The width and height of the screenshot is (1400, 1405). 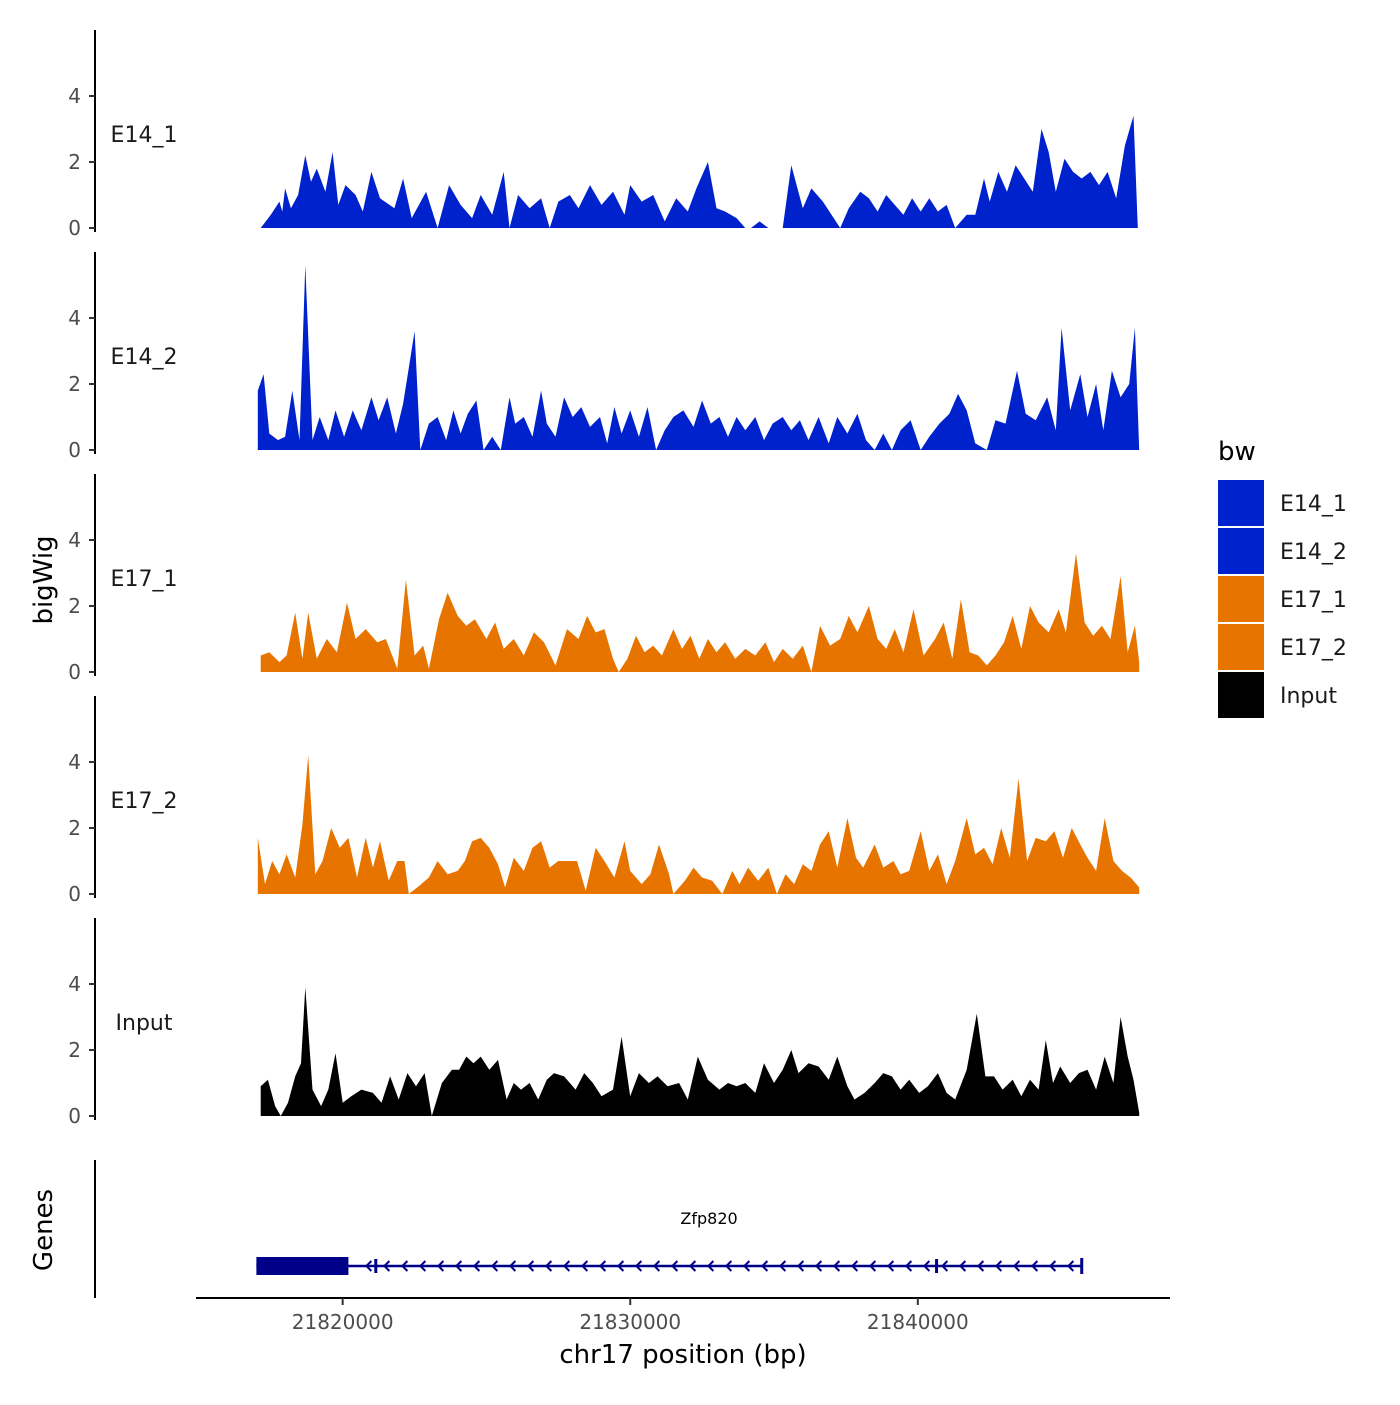 I want to click on legend-item-E17_1: E17_1, so click(x=1282, y=599).